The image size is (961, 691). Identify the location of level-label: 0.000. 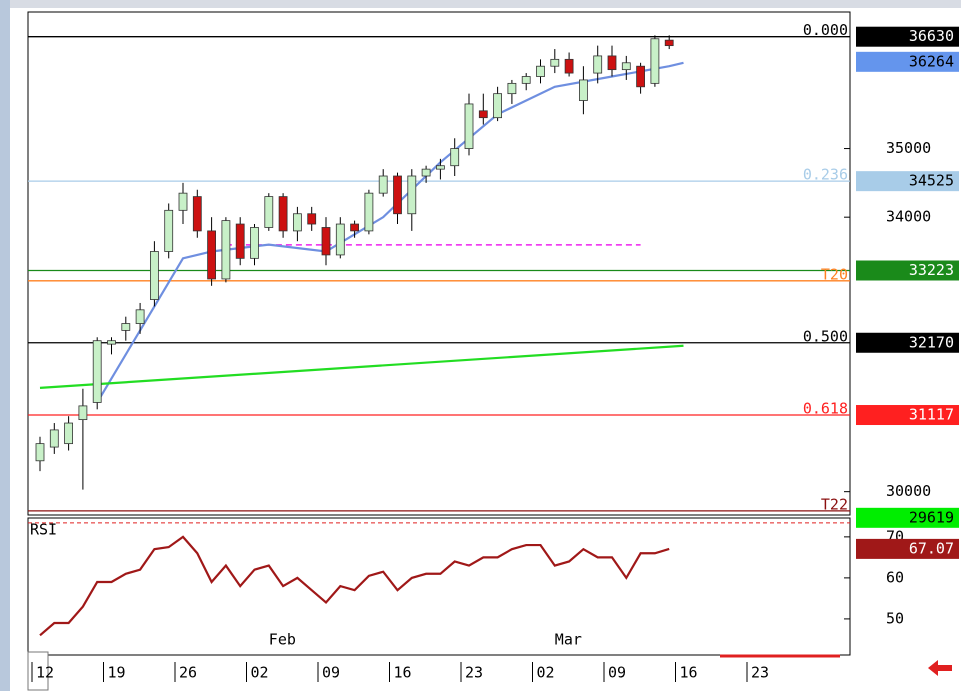
(825, 30).